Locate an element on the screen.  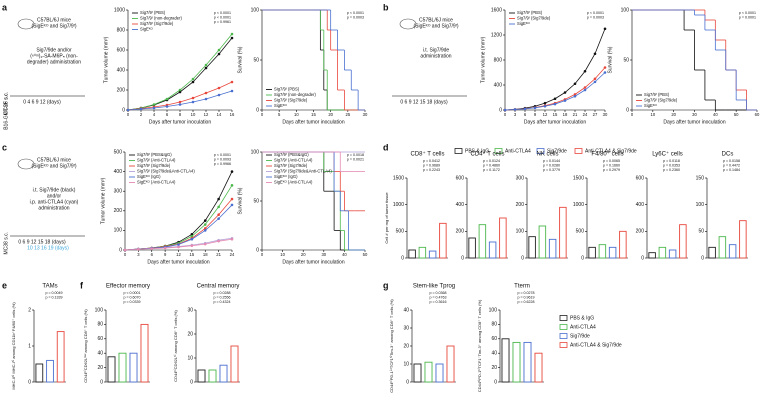
x-tick-label: 12 is located at coordinates (206, 114).